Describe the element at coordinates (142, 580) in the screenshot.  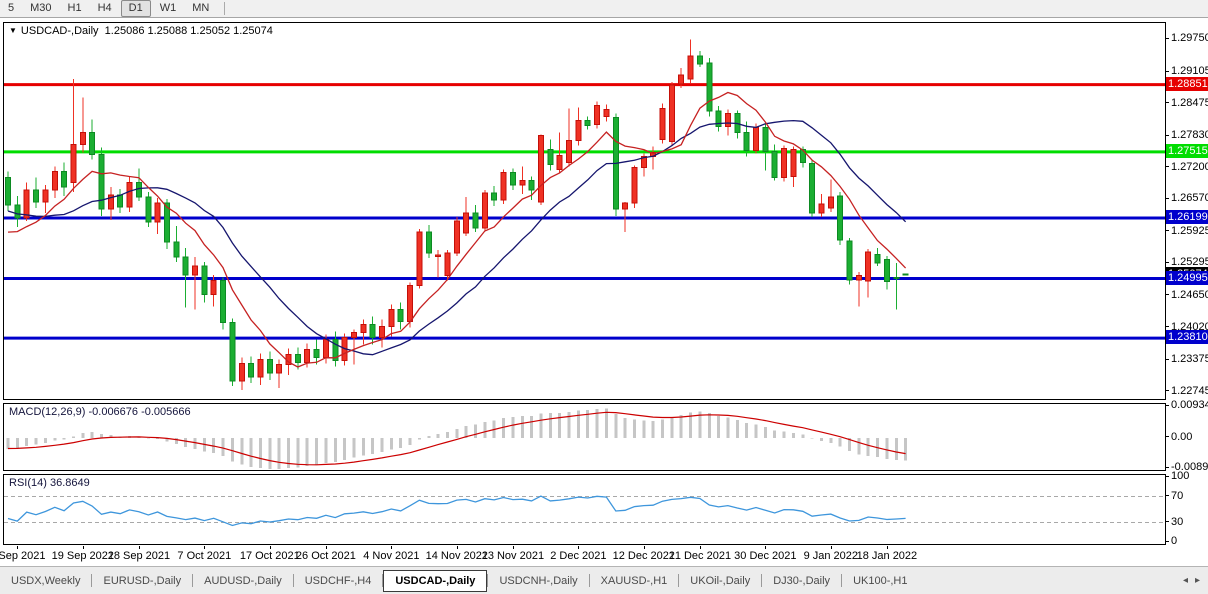
I see `chart-tab-eurusd-daily: EURUSD-,Daily` at that location.